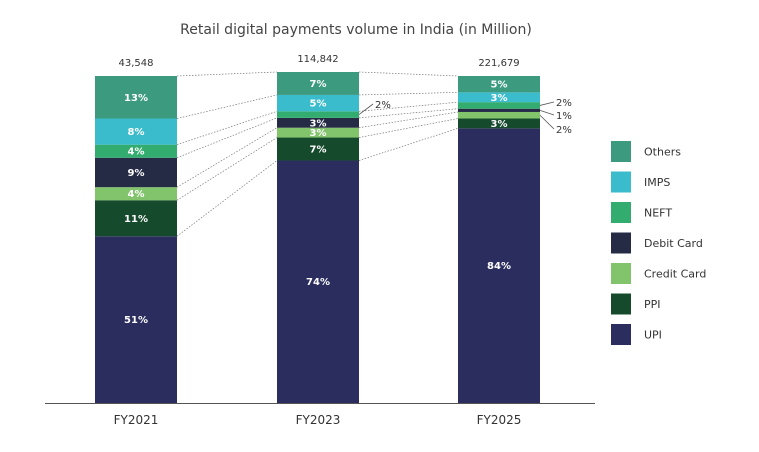  I want to click on legend-swatch-upi, so click(621, 334).